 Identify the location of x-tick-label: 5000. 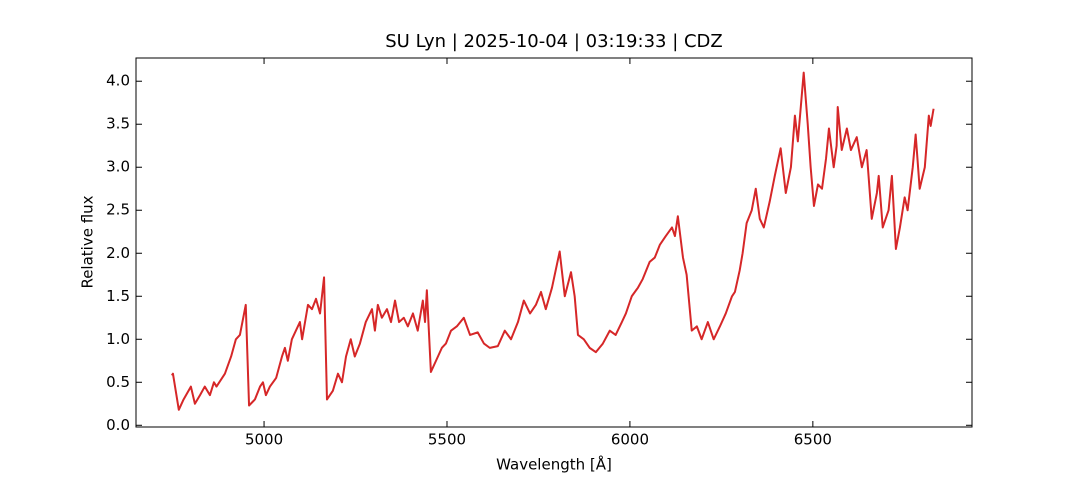
(264, 440).